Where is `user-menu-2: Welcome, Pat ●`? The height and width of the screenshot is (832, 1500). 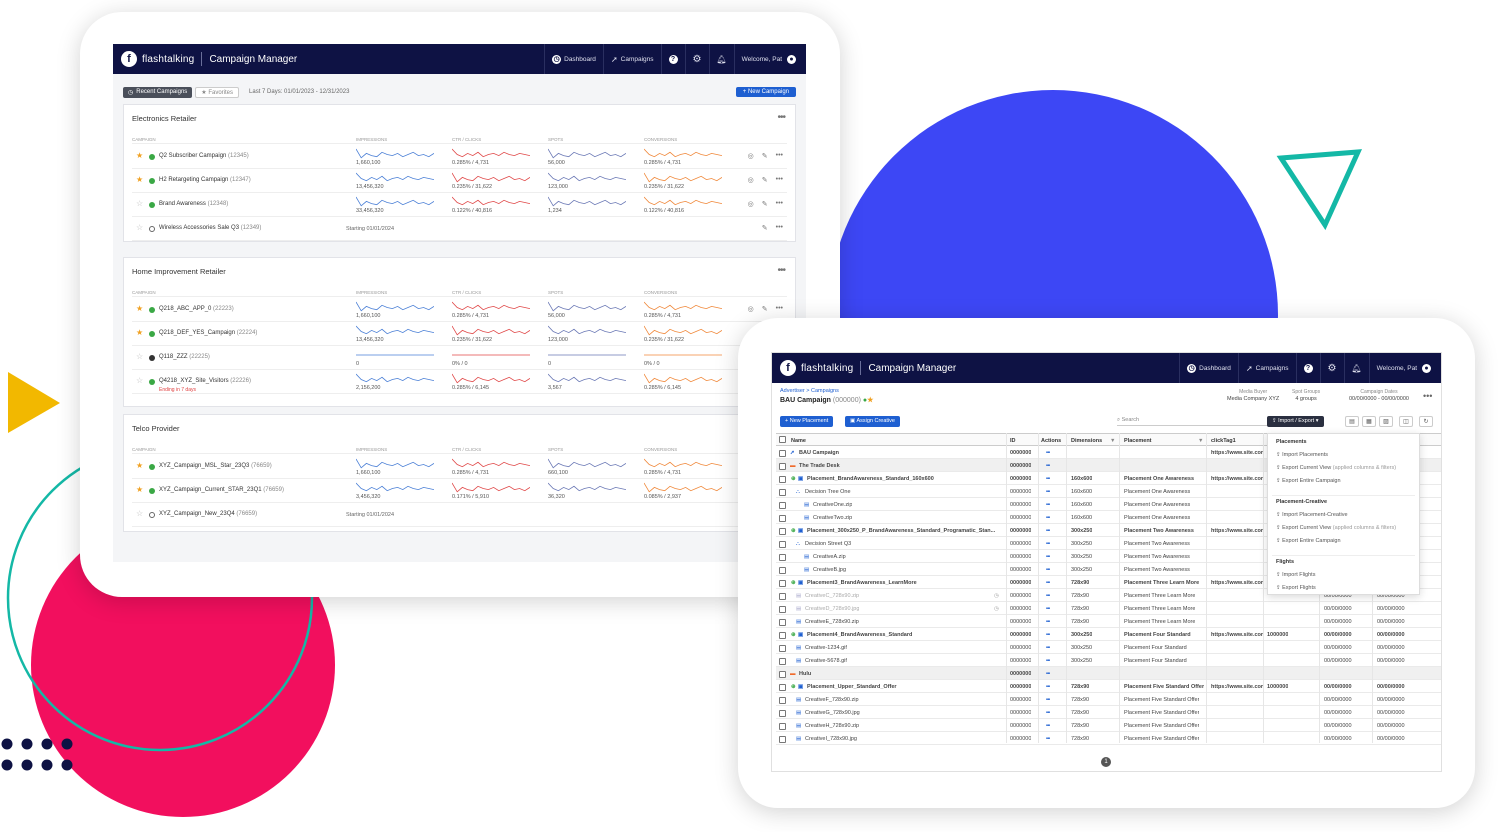
user-menu-2: Welcome, Pat ● is located at coordinates (1404, 368).